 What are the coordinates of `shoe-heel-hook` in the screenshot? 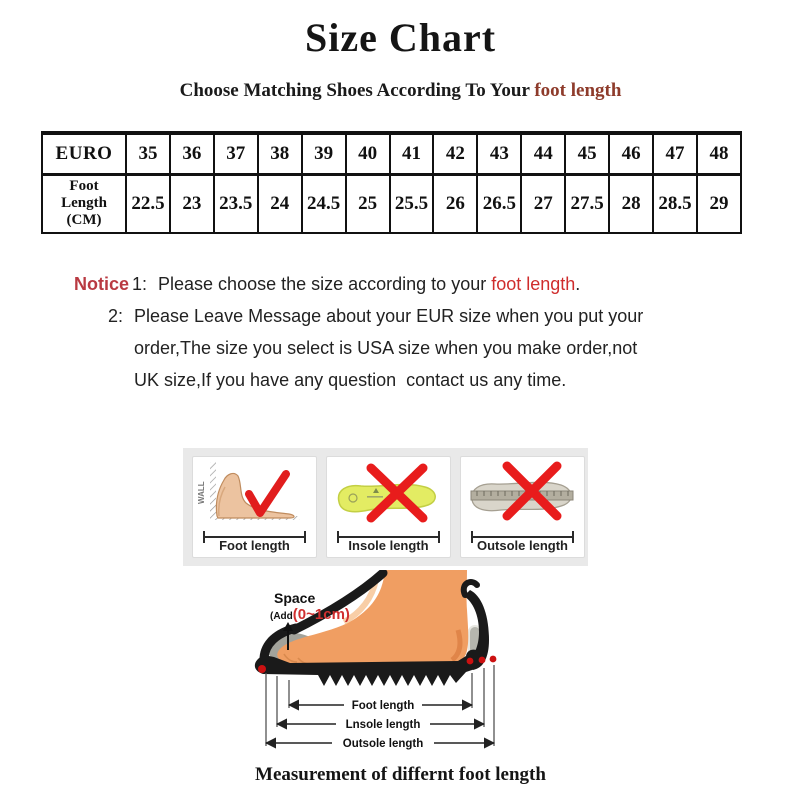 It's located at (470, 588).